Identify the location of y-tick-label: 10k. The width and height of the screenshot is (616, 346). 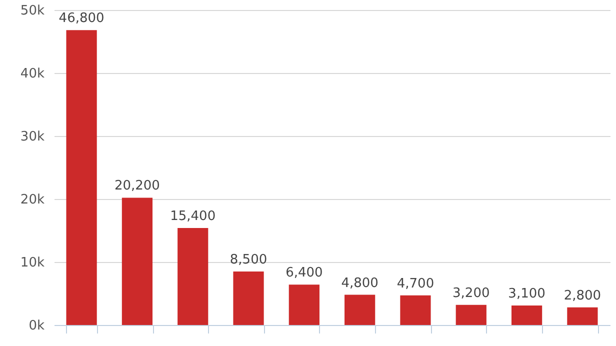
(32, 263).